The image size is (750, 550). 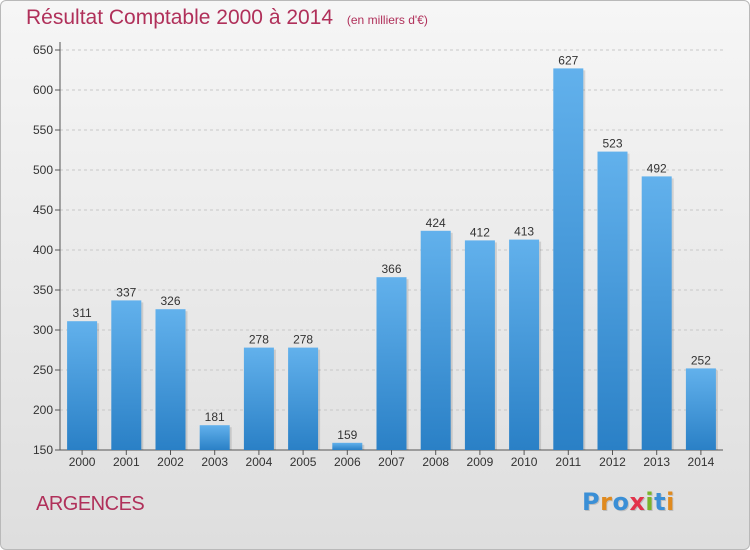 What do you see at coordinates (215, 417) in the screenshot?
I see `data-label: 181` at bounding box center [215, 417].